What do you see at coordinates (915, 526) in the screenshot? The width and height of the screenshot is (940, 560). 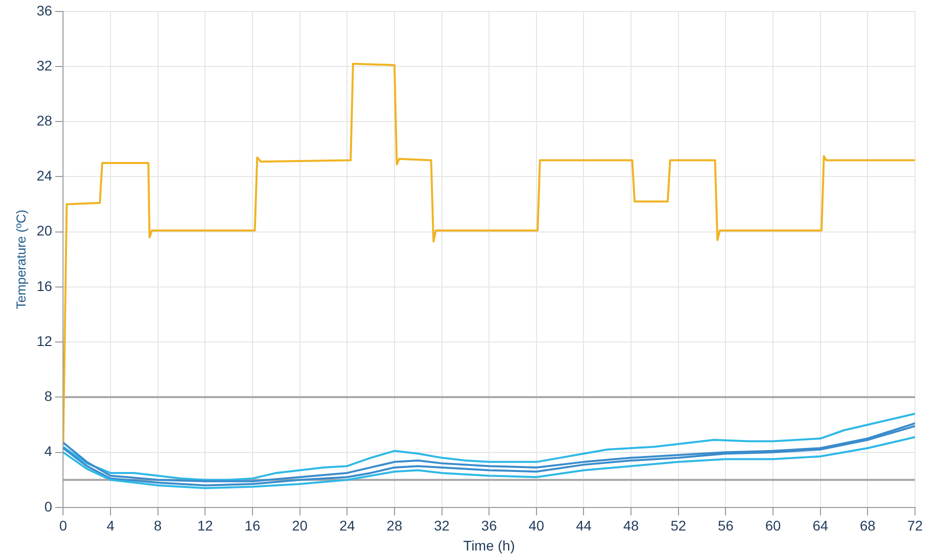 I see `x-tick-label: 72` at bounding box center [915, 526].